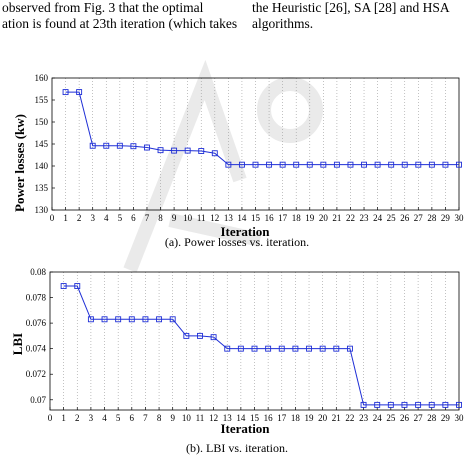 This screenshot has width=474, height=456. What do you see at coordinates (336, 418) in the screenshot?
I see `x-tick-label-b-21: 21` at bounding box center [336, 418].